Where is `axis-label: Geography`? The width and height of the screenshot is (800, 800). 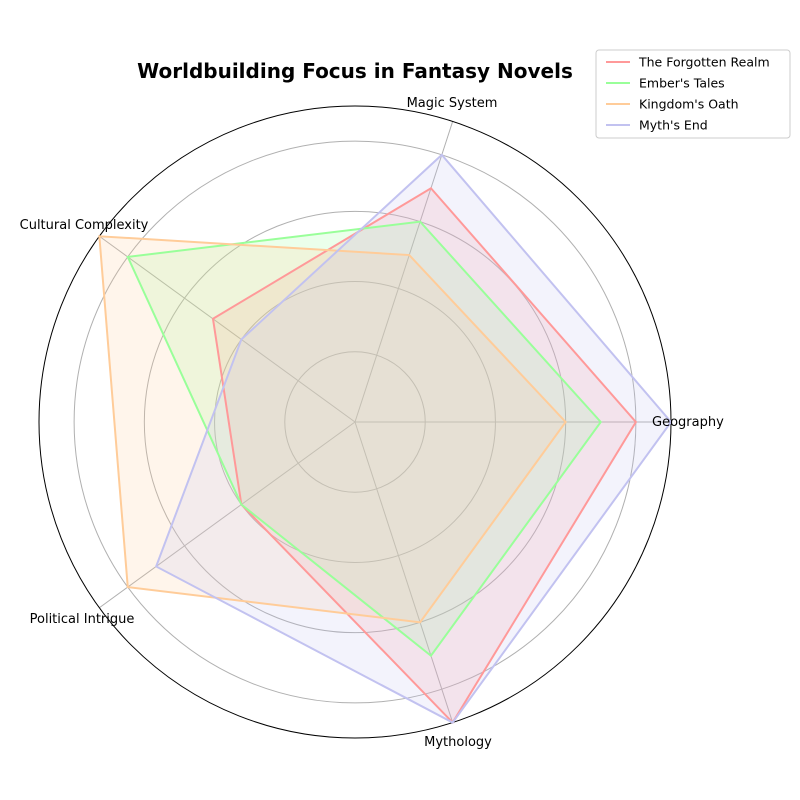
axis-label: Geography is located at coordinates (688, 422).